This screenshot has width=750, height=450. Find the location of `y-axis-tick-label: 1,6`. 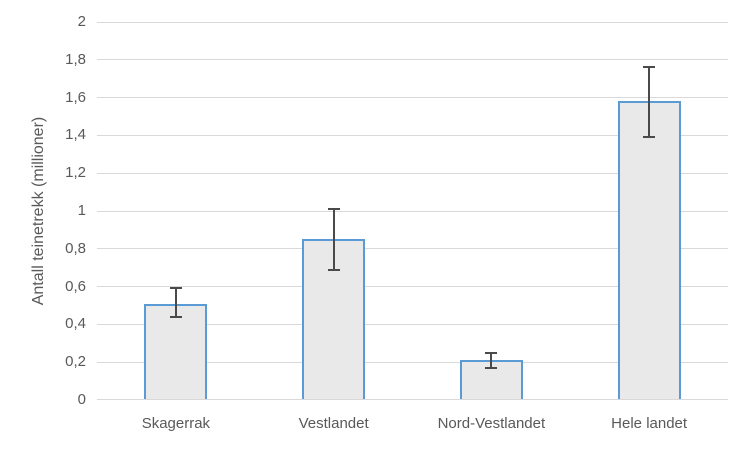

y-axis-tick-label: 1,6 is located at coordinates (75, 97).